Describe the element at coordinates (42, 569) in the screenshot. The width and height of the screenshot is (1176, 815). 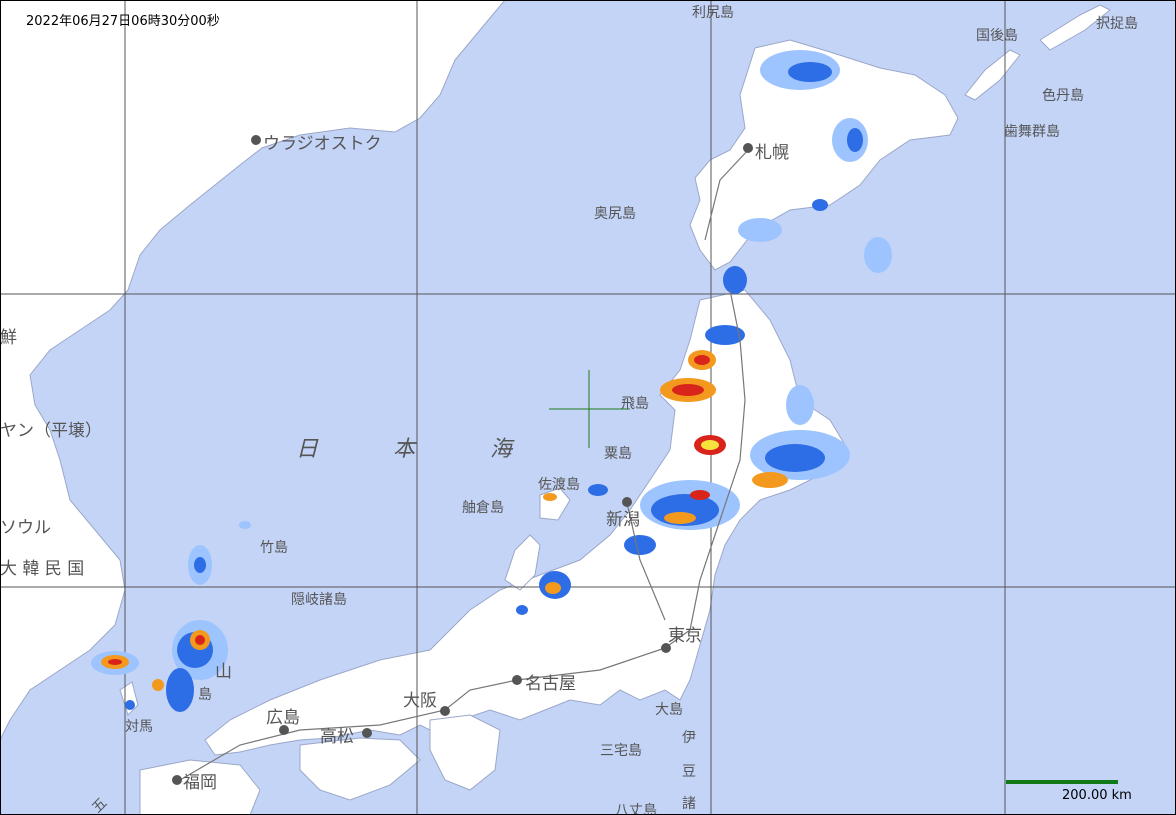
I see `label-korea: 大 韓 民 国` at that location.